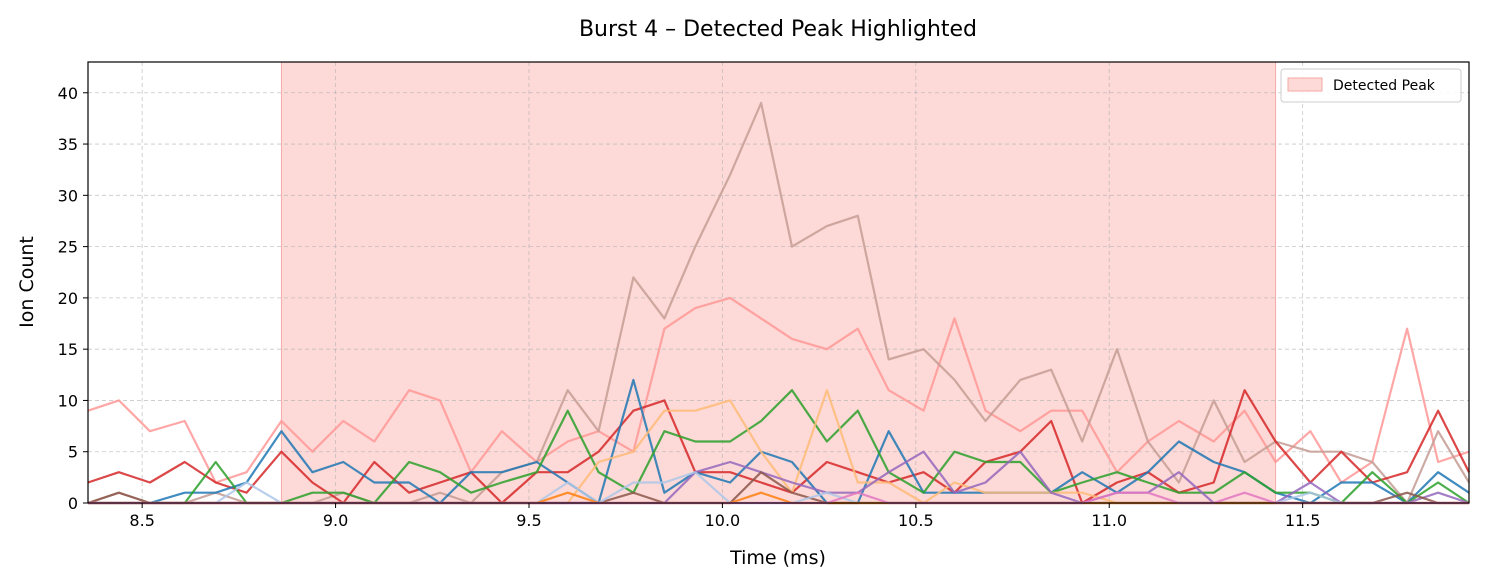 This screenshot has width=1485, height=585. What do you see at coordinates (68, 144) in the screenshot?
I see `y-tick-label: 35` at bounding box center [68, 144].